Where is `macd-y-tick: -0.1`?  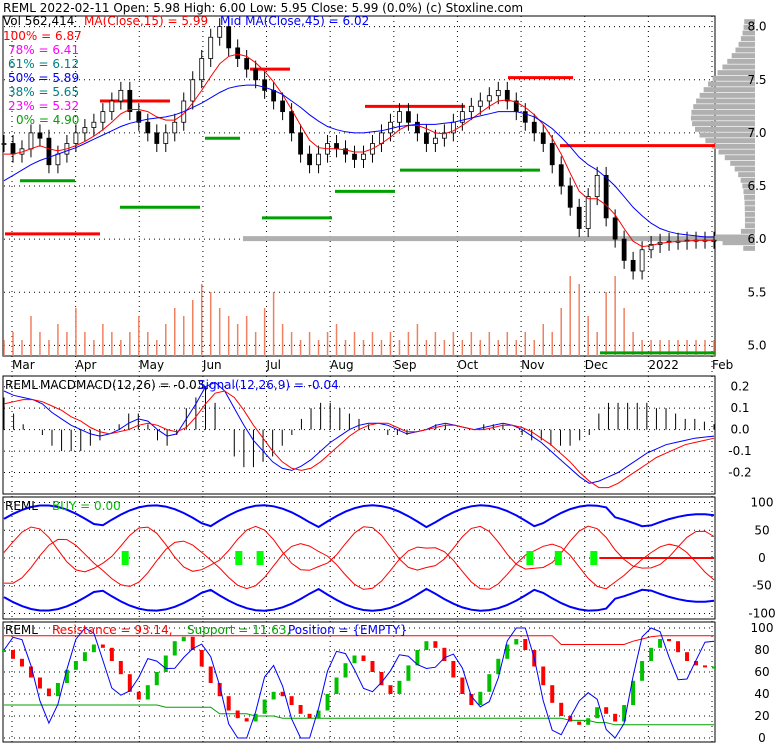
macd-y-tick: -0.1 is located at coordinates (739, 451).